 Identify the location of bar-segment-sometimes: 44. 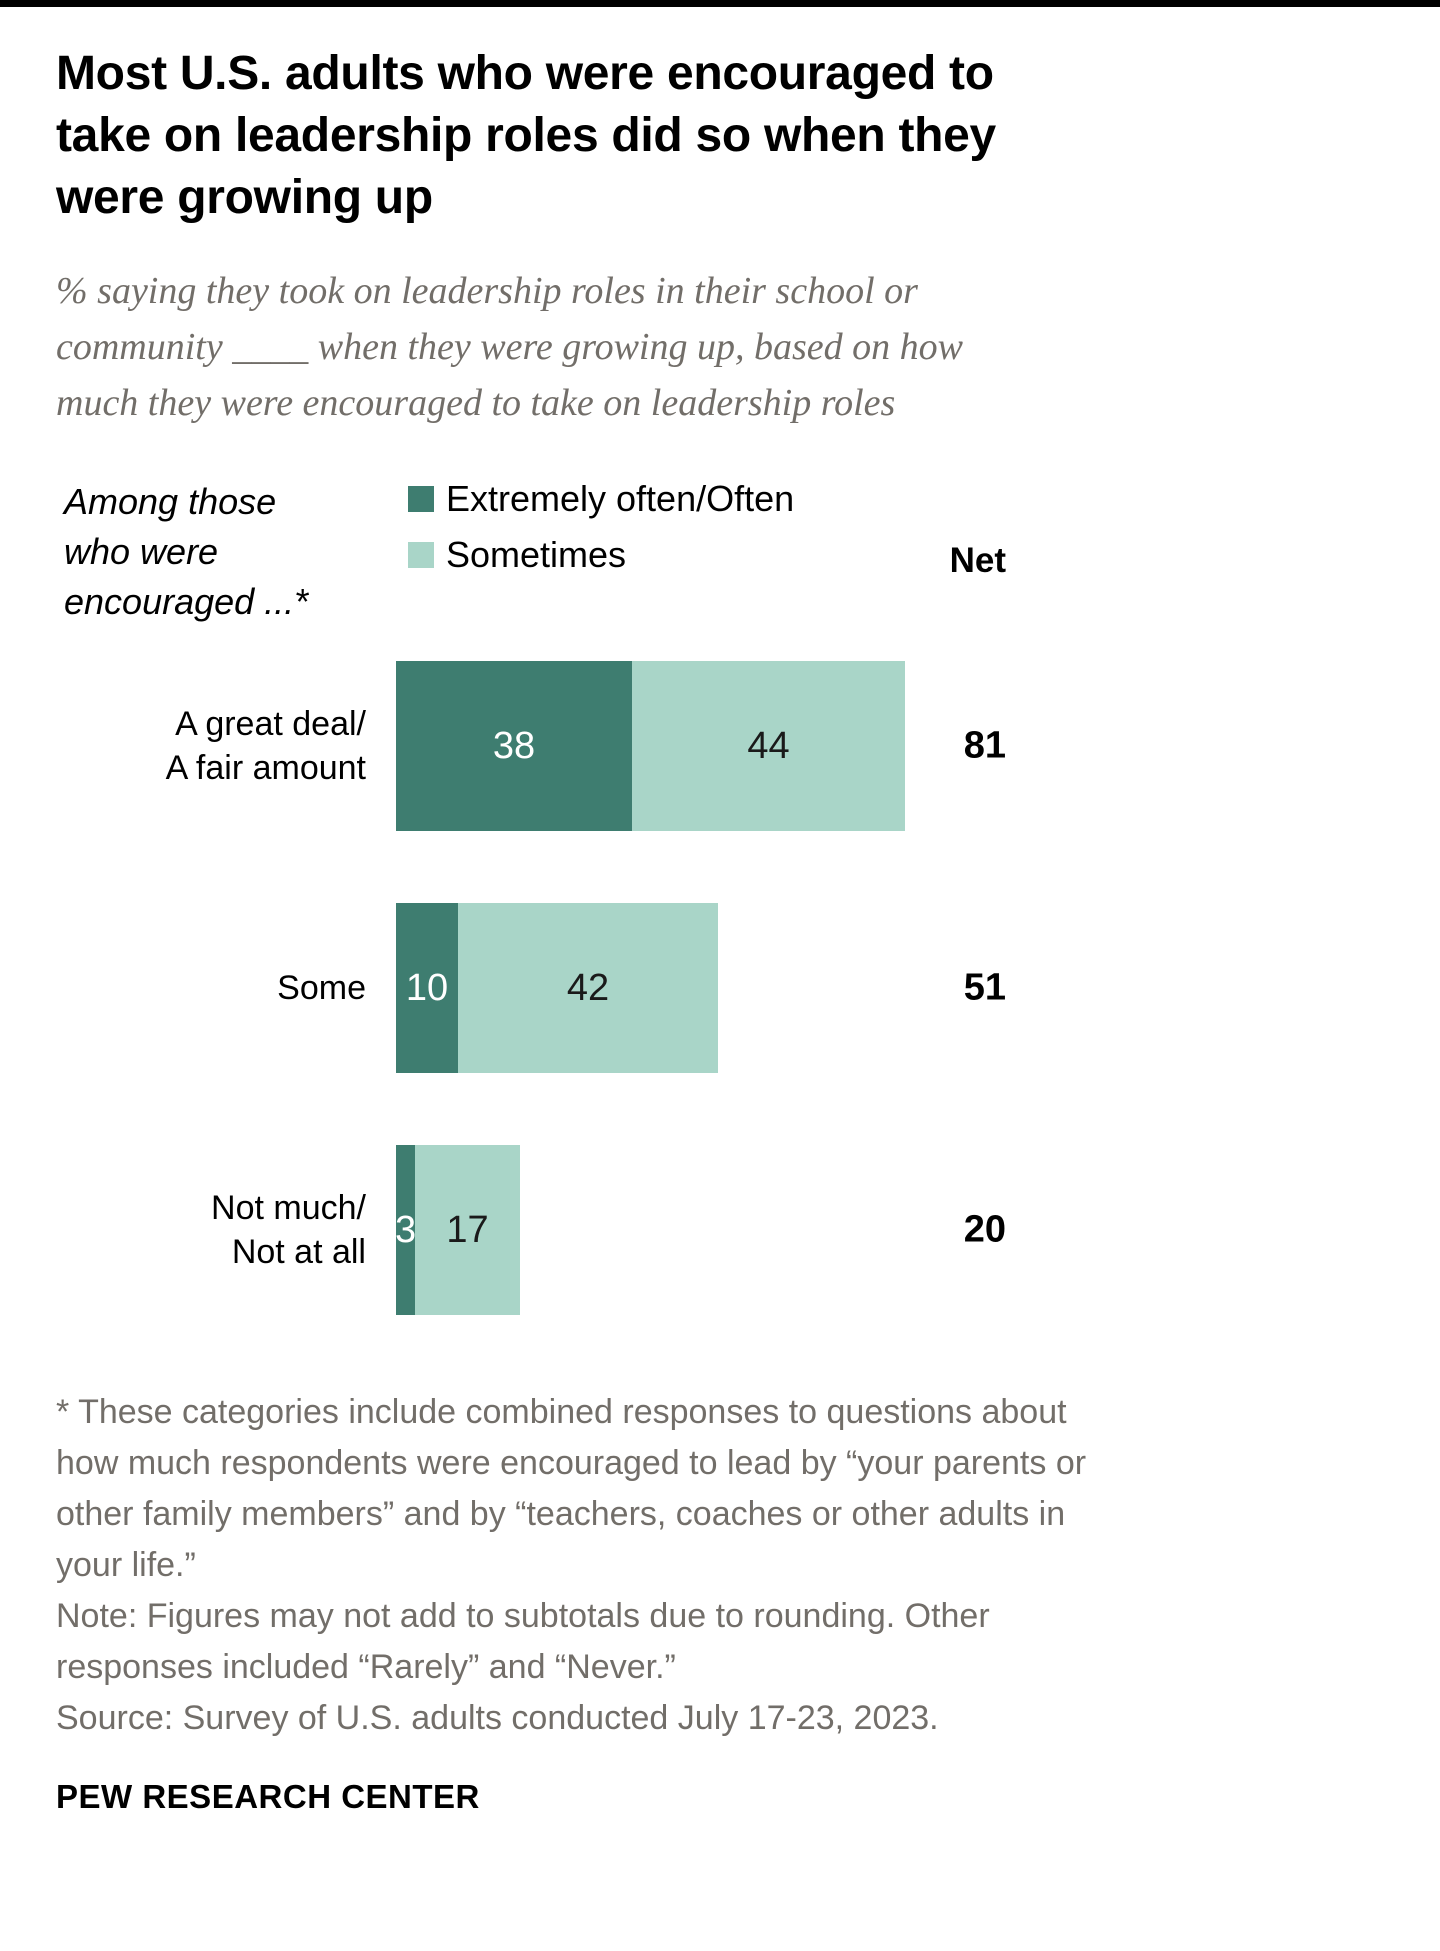
(768, 746).